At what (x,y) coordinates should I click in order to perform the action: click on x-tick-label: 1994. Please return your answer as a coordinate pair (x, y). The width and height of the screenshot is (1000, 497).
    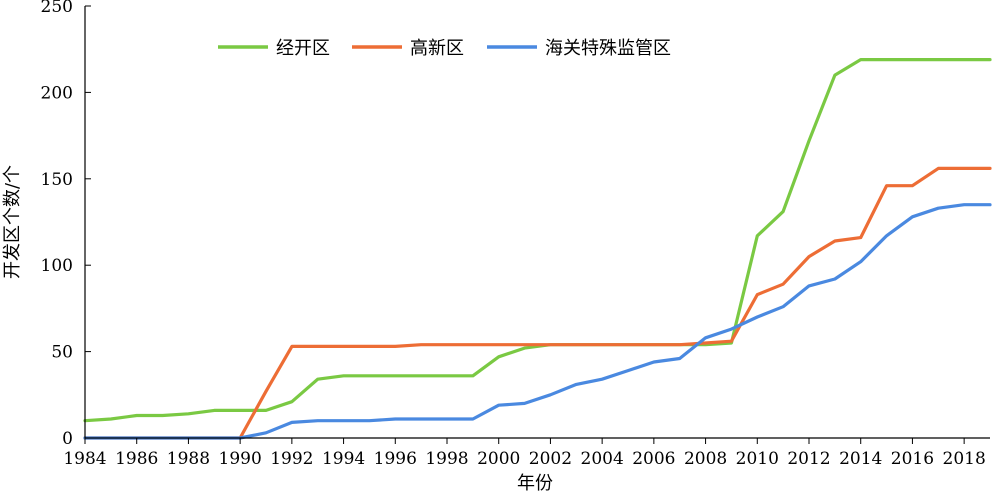
    Looking at the image, I should click on (343, 459).